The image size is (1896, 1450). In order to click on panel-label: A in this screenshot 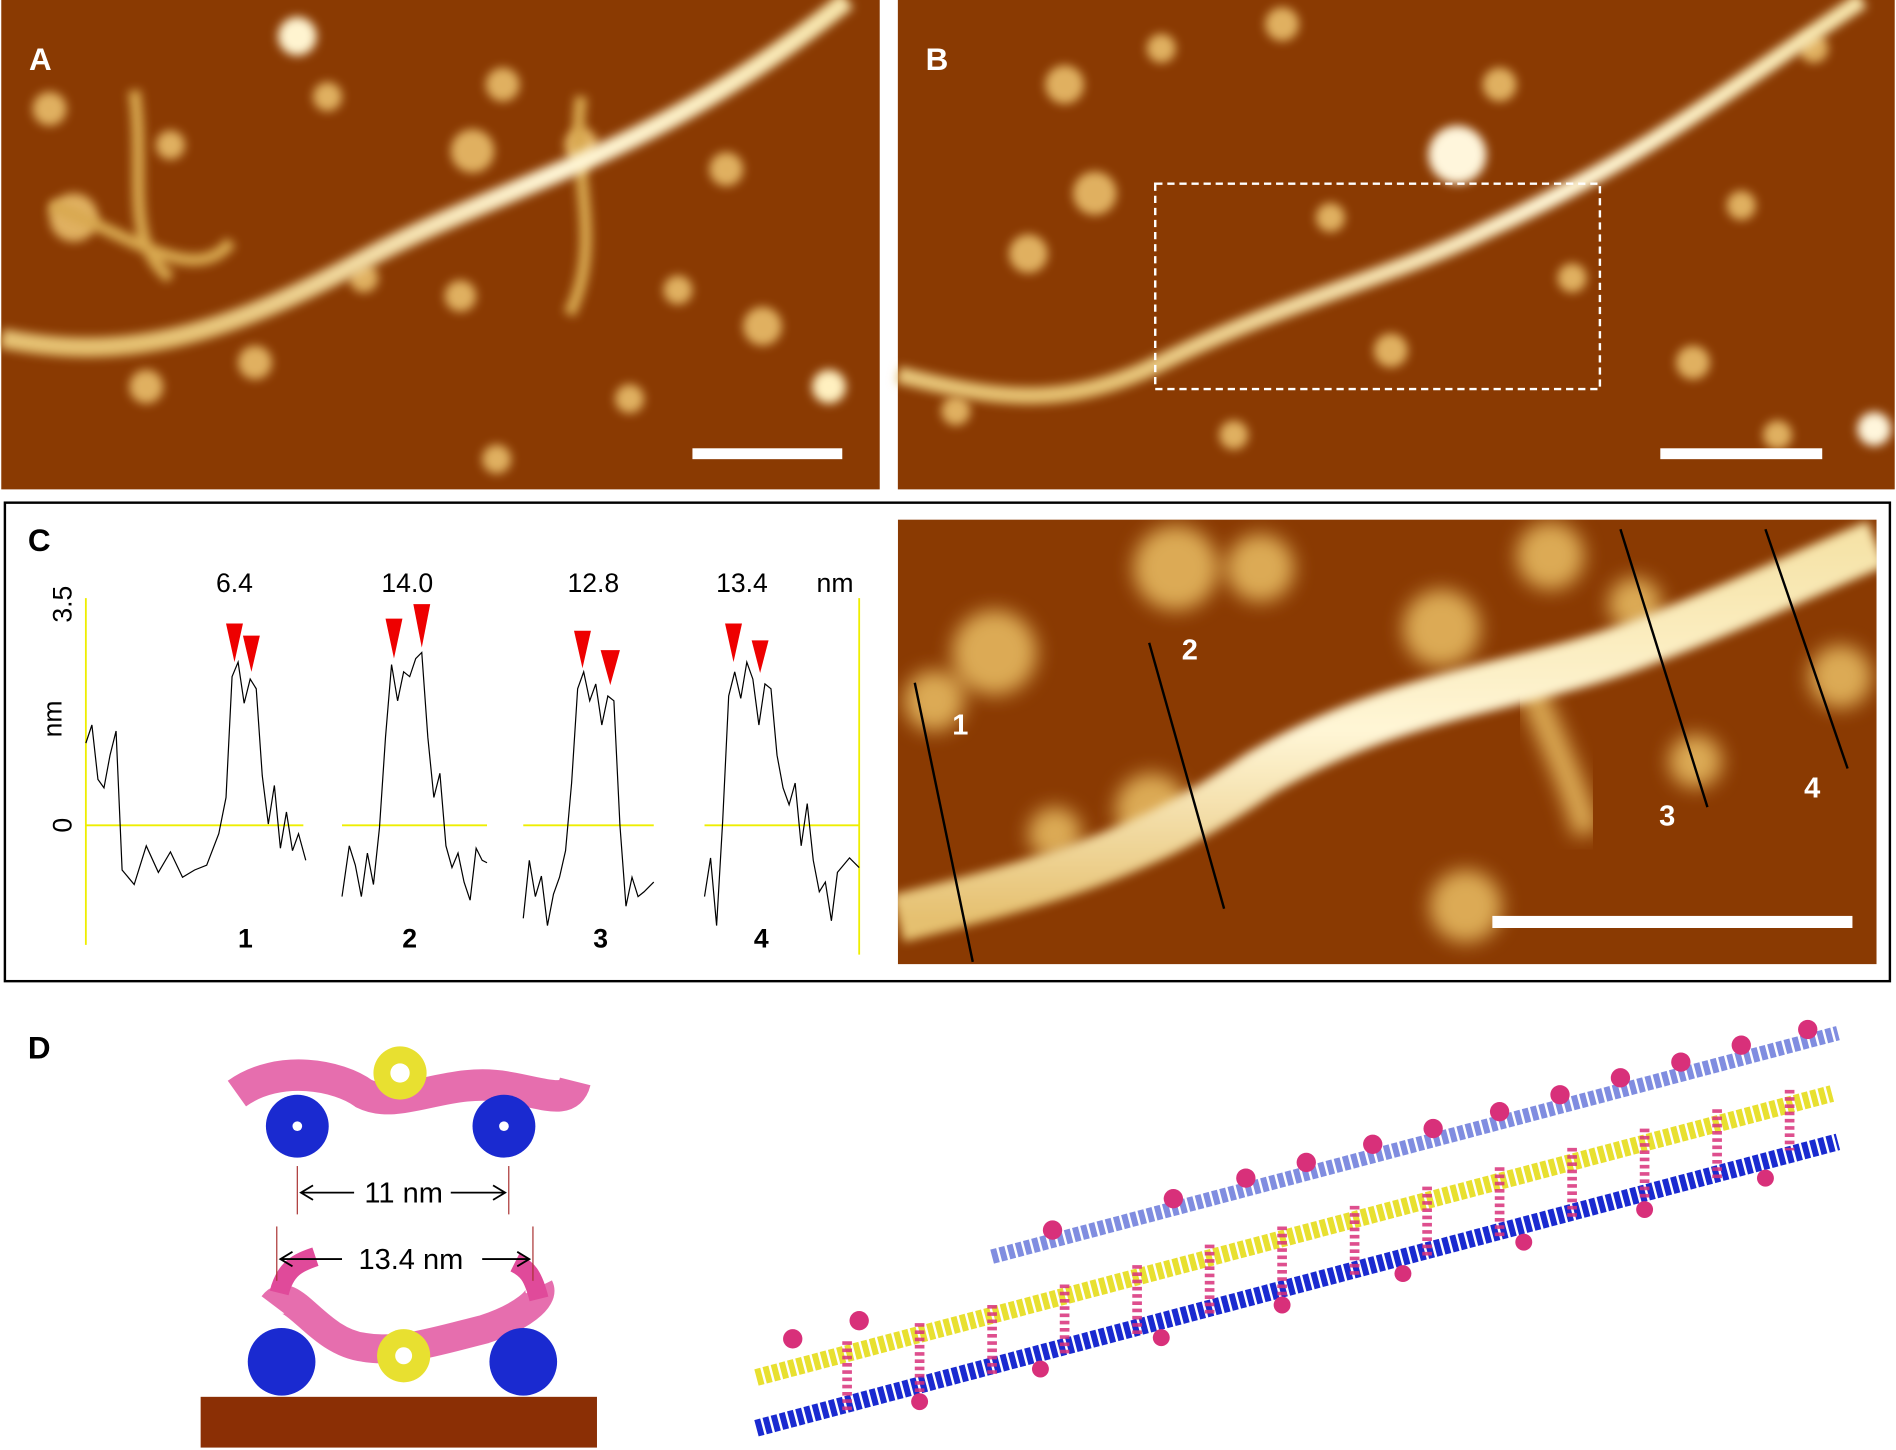, I will do `click(40, 59)`.